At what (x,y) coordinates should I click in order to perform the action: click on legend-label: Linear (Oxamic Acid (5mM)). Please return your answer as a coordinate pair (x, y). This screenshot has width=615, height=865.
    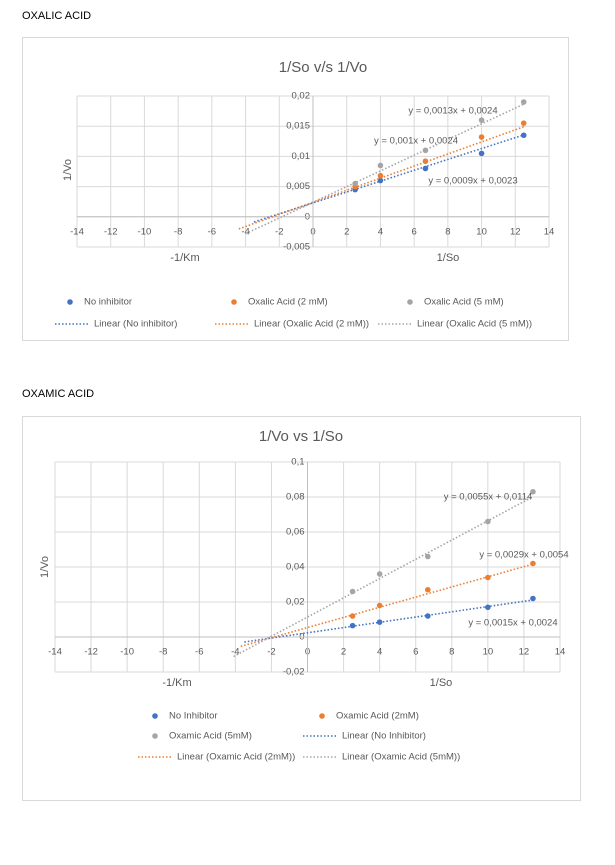
    Looking at the image, I should click on (401, 757).